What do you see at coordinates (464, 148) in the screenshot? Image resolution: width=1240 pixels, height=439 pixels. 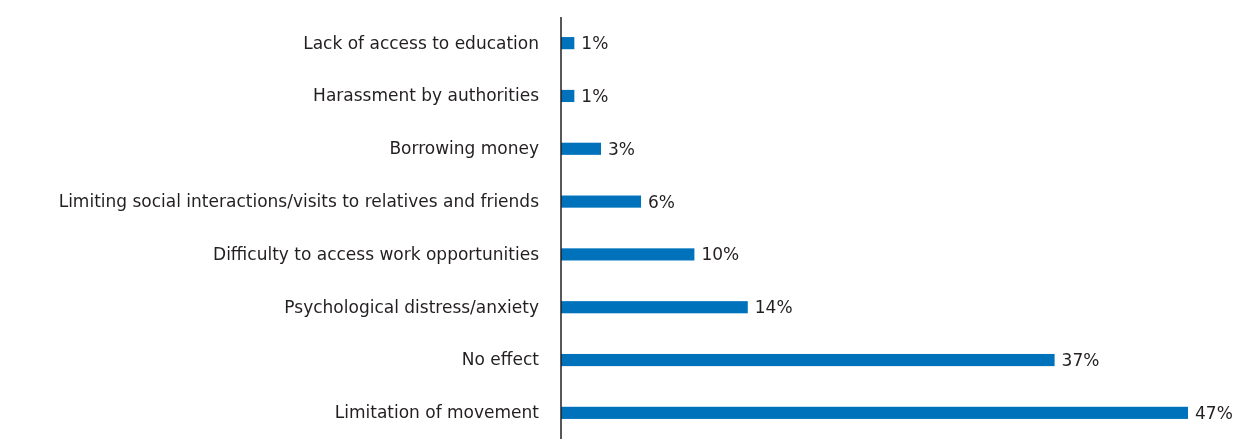 I see `y-tick-label: Borrowing money` at bounding box center [464, 148].